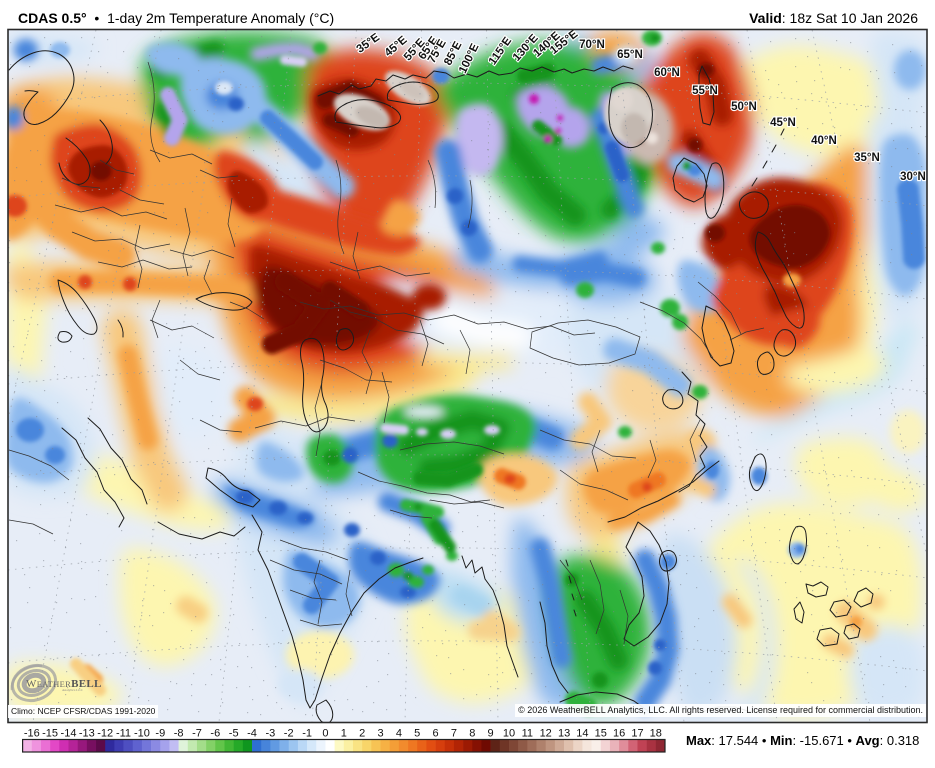  I want to click on svg-text: 7, so click(454, 734).